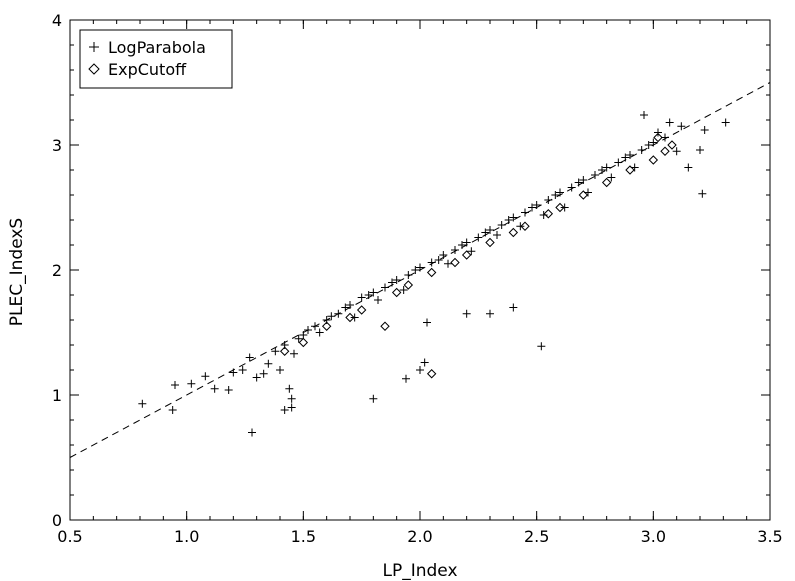 Image resolution: width=795 pixels, height=581 pixels. What do you see at coordinates (57, 20) in the screenshot?
I see `y-tick-label: 4` at bounding box center [57, 20].